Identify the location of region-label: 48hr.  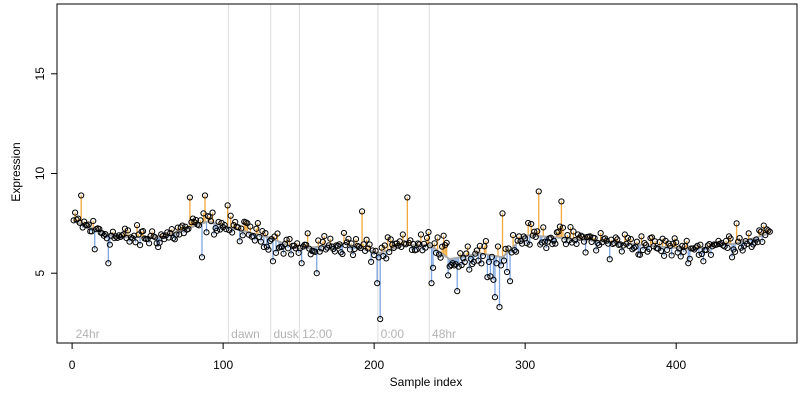
(444, 334).